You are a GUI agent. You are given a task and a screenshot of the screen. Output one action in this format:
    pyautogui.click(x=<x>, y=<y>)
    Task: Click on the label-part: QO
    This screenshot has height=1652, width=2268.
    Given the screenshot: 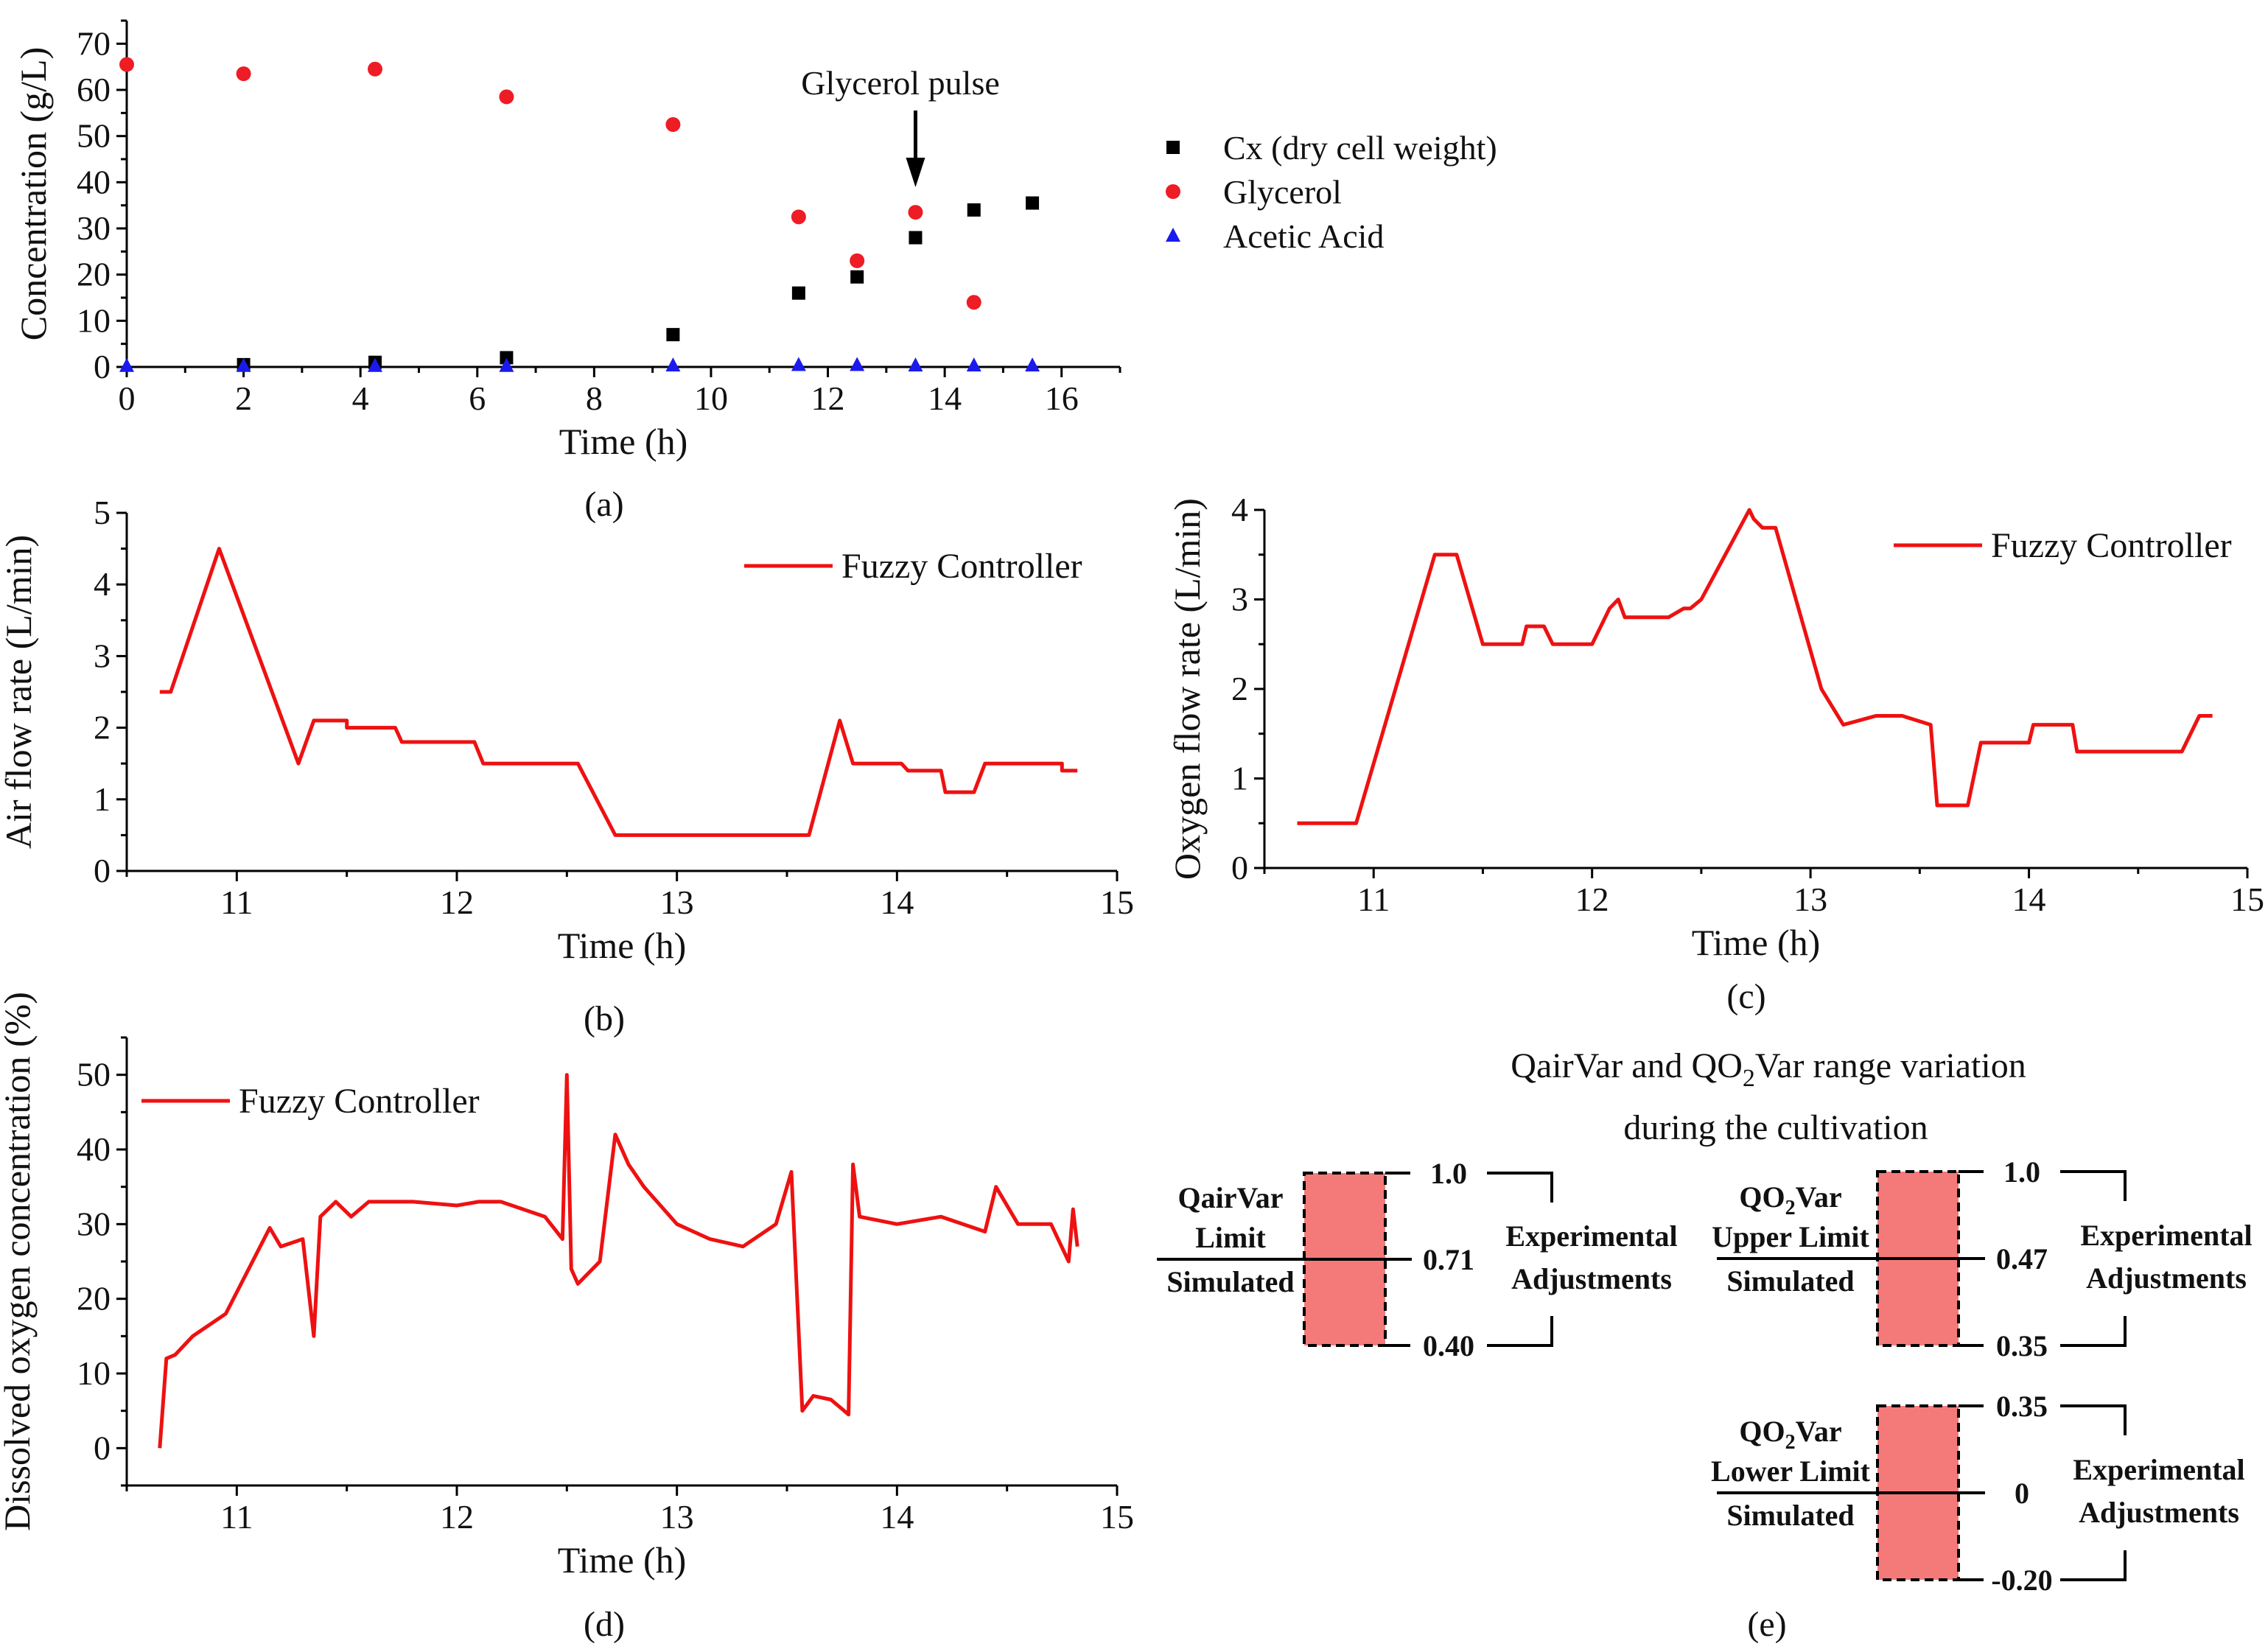 What is the action you would take?
    pyautogui.click(x=1762, y=1197)
    